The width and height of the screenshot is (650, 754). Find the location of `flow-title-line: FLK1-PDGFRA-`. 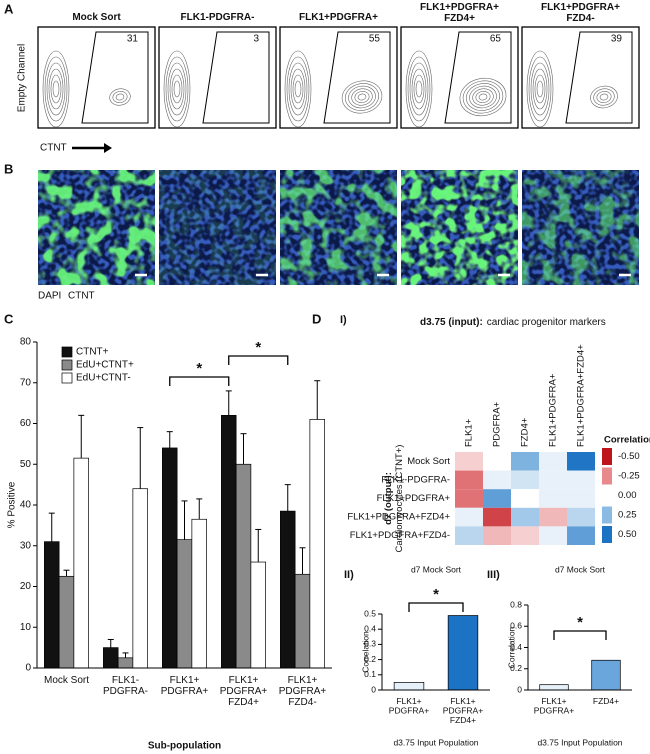

flow-title-line: FLK1-PDGFRA- is located at coordinates (218, 17).